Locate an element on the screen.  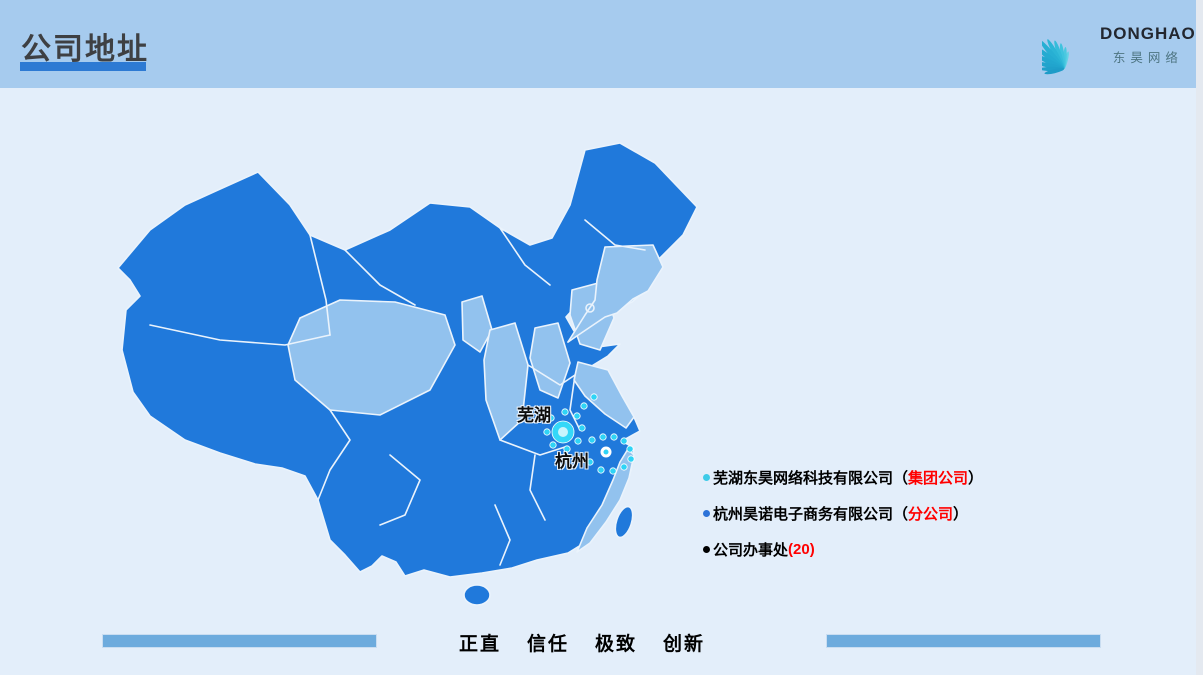
page-title: 公司地址 is located at coordinates (85, 49).